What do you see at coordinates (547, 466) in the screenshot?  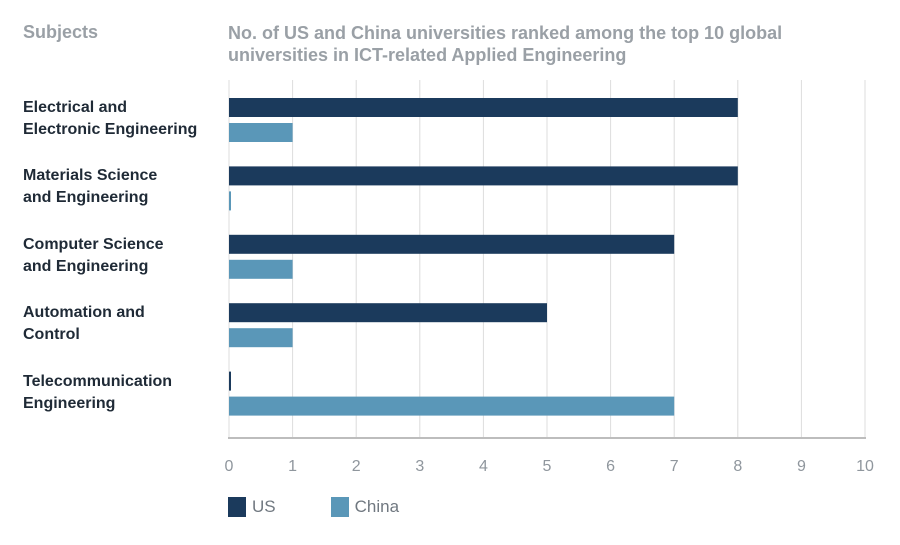 I see `x-tick-label-5: 5` at bounding box center [547, 466].